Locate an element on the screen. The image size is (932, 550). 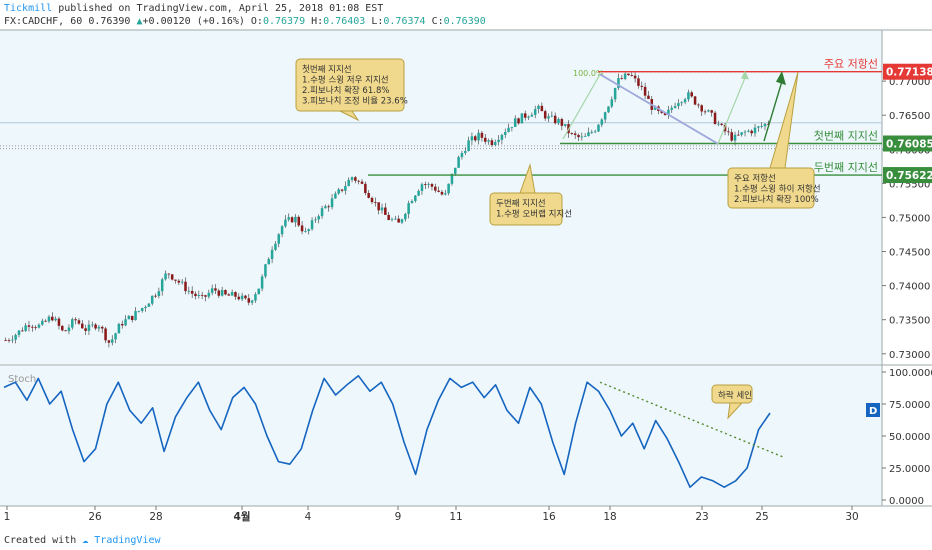
callout-bearish-divergence: 하락 세인 is located at coordinates (732, 402).